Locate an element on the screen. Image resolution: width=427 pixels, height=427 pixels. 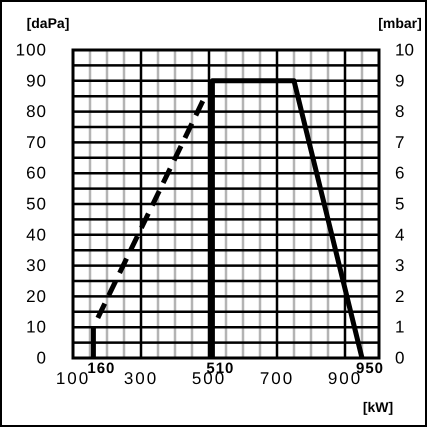
y-tick-label: 90 is located at coordinates (36, 80).